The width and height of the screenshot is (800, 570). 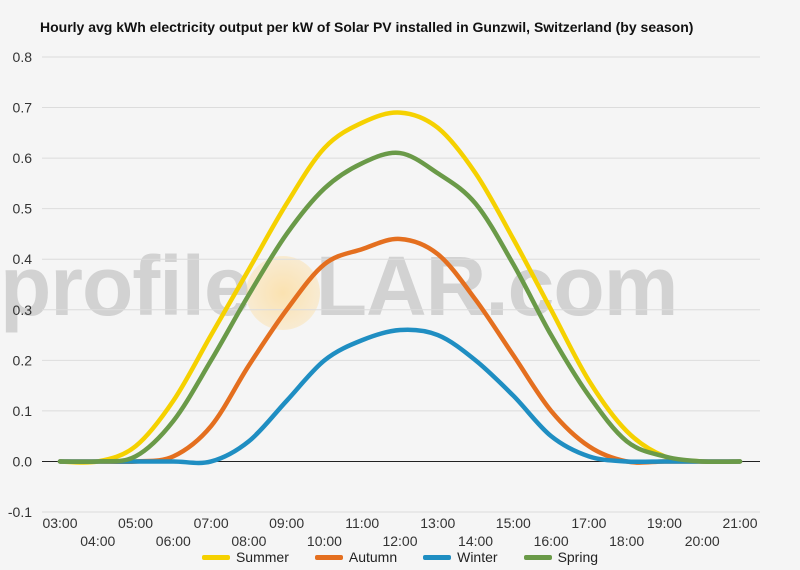 What do you see at coordinates (248, 541) in the screenshot?
I see `x-tick-label: 08:00` at bounding box center [248, 541].